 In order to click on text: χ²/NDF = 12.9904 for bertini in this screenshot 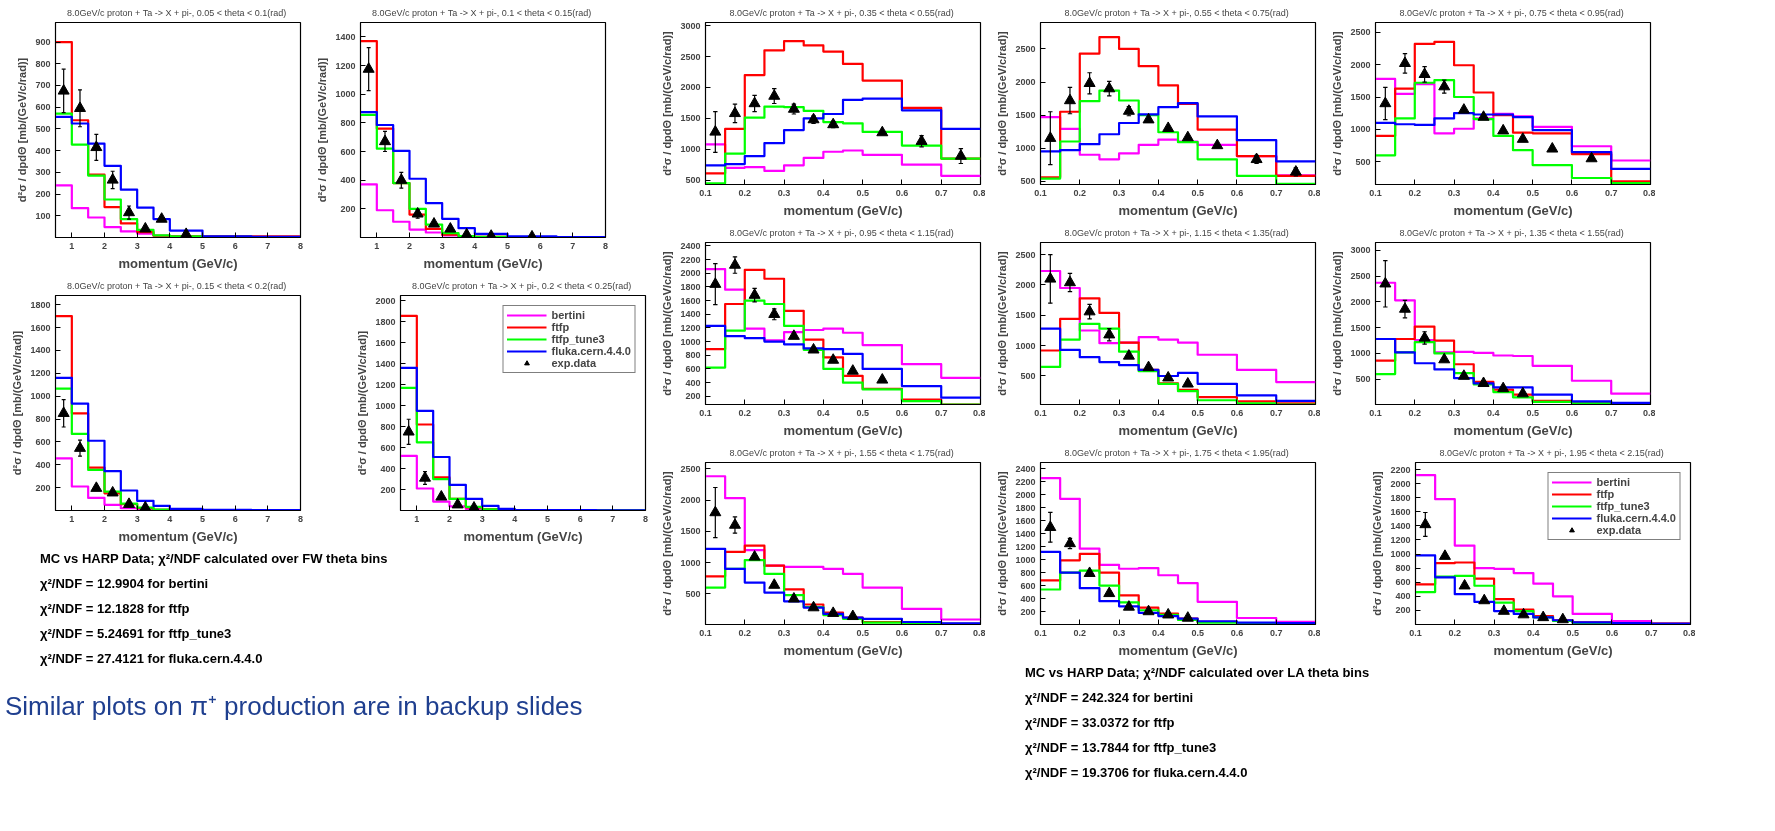, I will do `click(124, 583)`.